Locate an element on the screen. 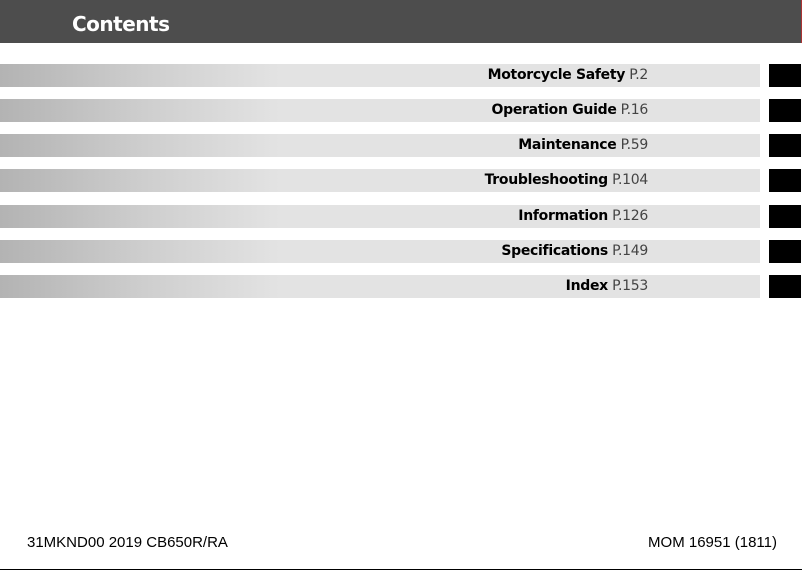 The width and height of the screenshot is (802, 572). section-title: Information is located at coordinates (563, 216).